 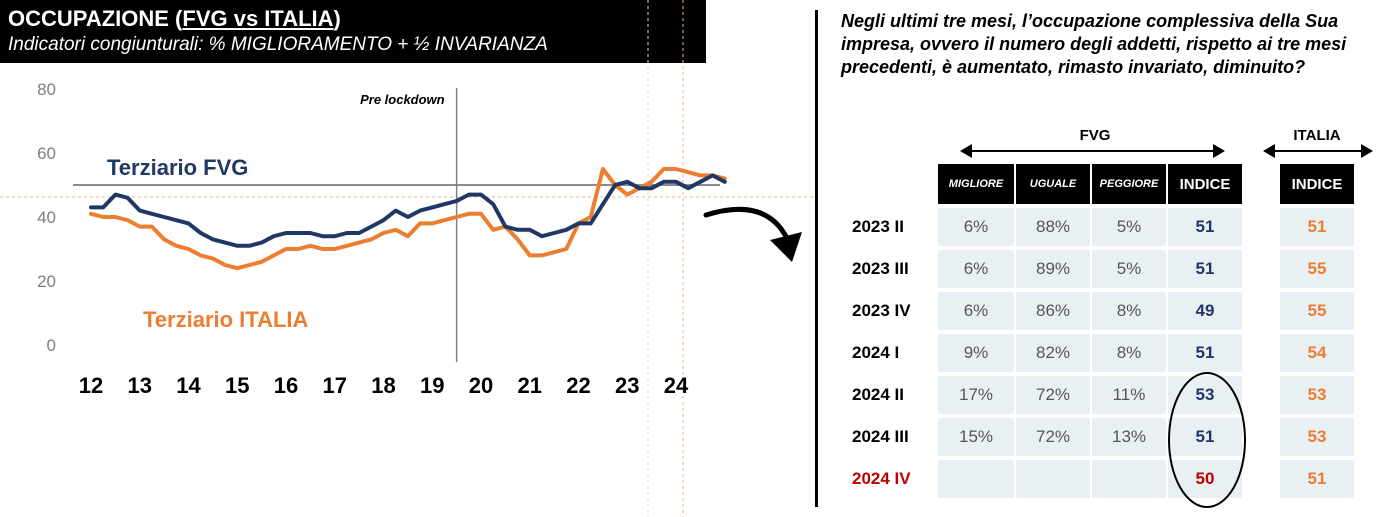 I want to click on x-tick-label: 19, so click(x=432, y=385).